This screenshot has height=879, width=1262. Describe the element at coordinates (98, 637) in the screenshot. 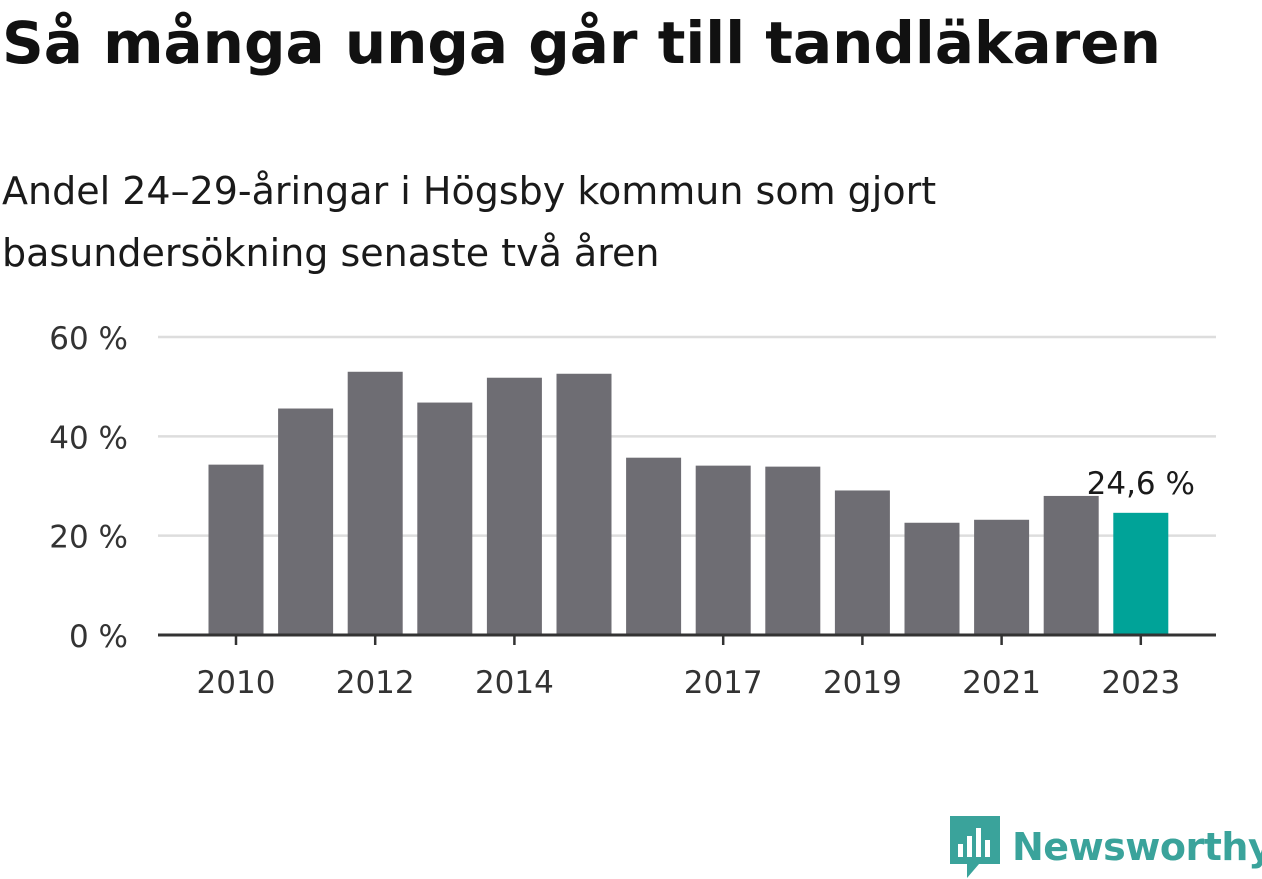

I see `y-tick-label: 0 %` at that location.